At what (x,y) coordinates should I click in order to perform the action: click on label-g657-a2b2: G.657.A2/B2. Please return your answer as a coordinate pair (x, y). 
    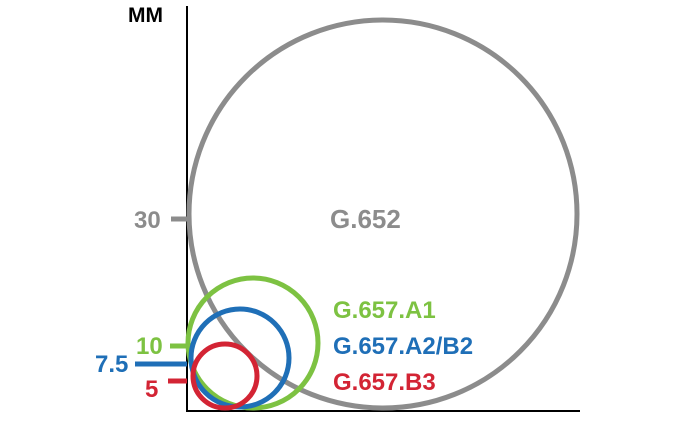
    Looking at the image, I should click on (403, 346).